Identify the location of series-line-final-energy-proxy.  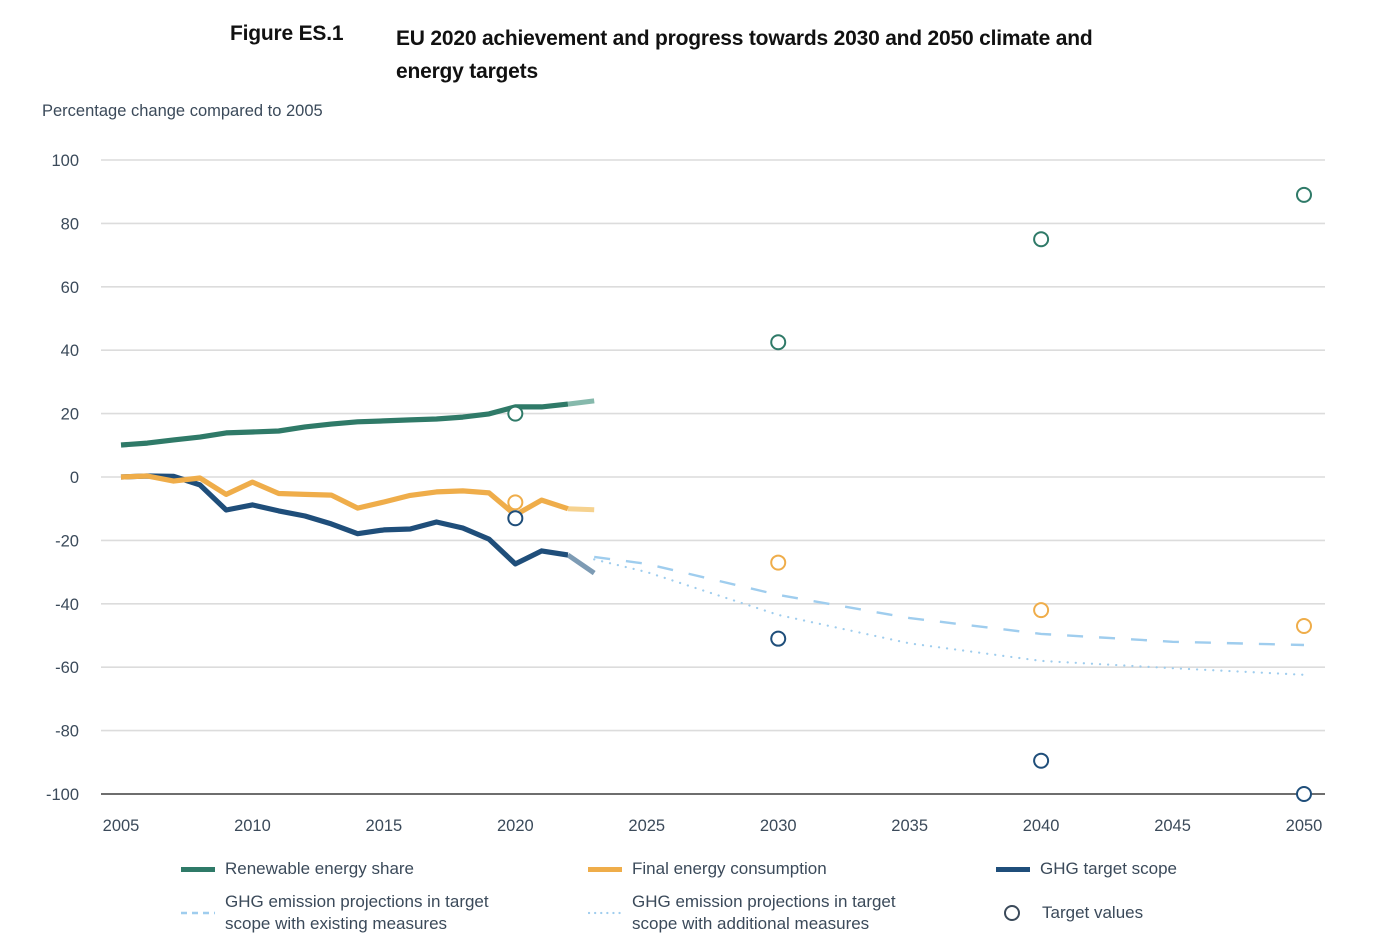
(581, 509).